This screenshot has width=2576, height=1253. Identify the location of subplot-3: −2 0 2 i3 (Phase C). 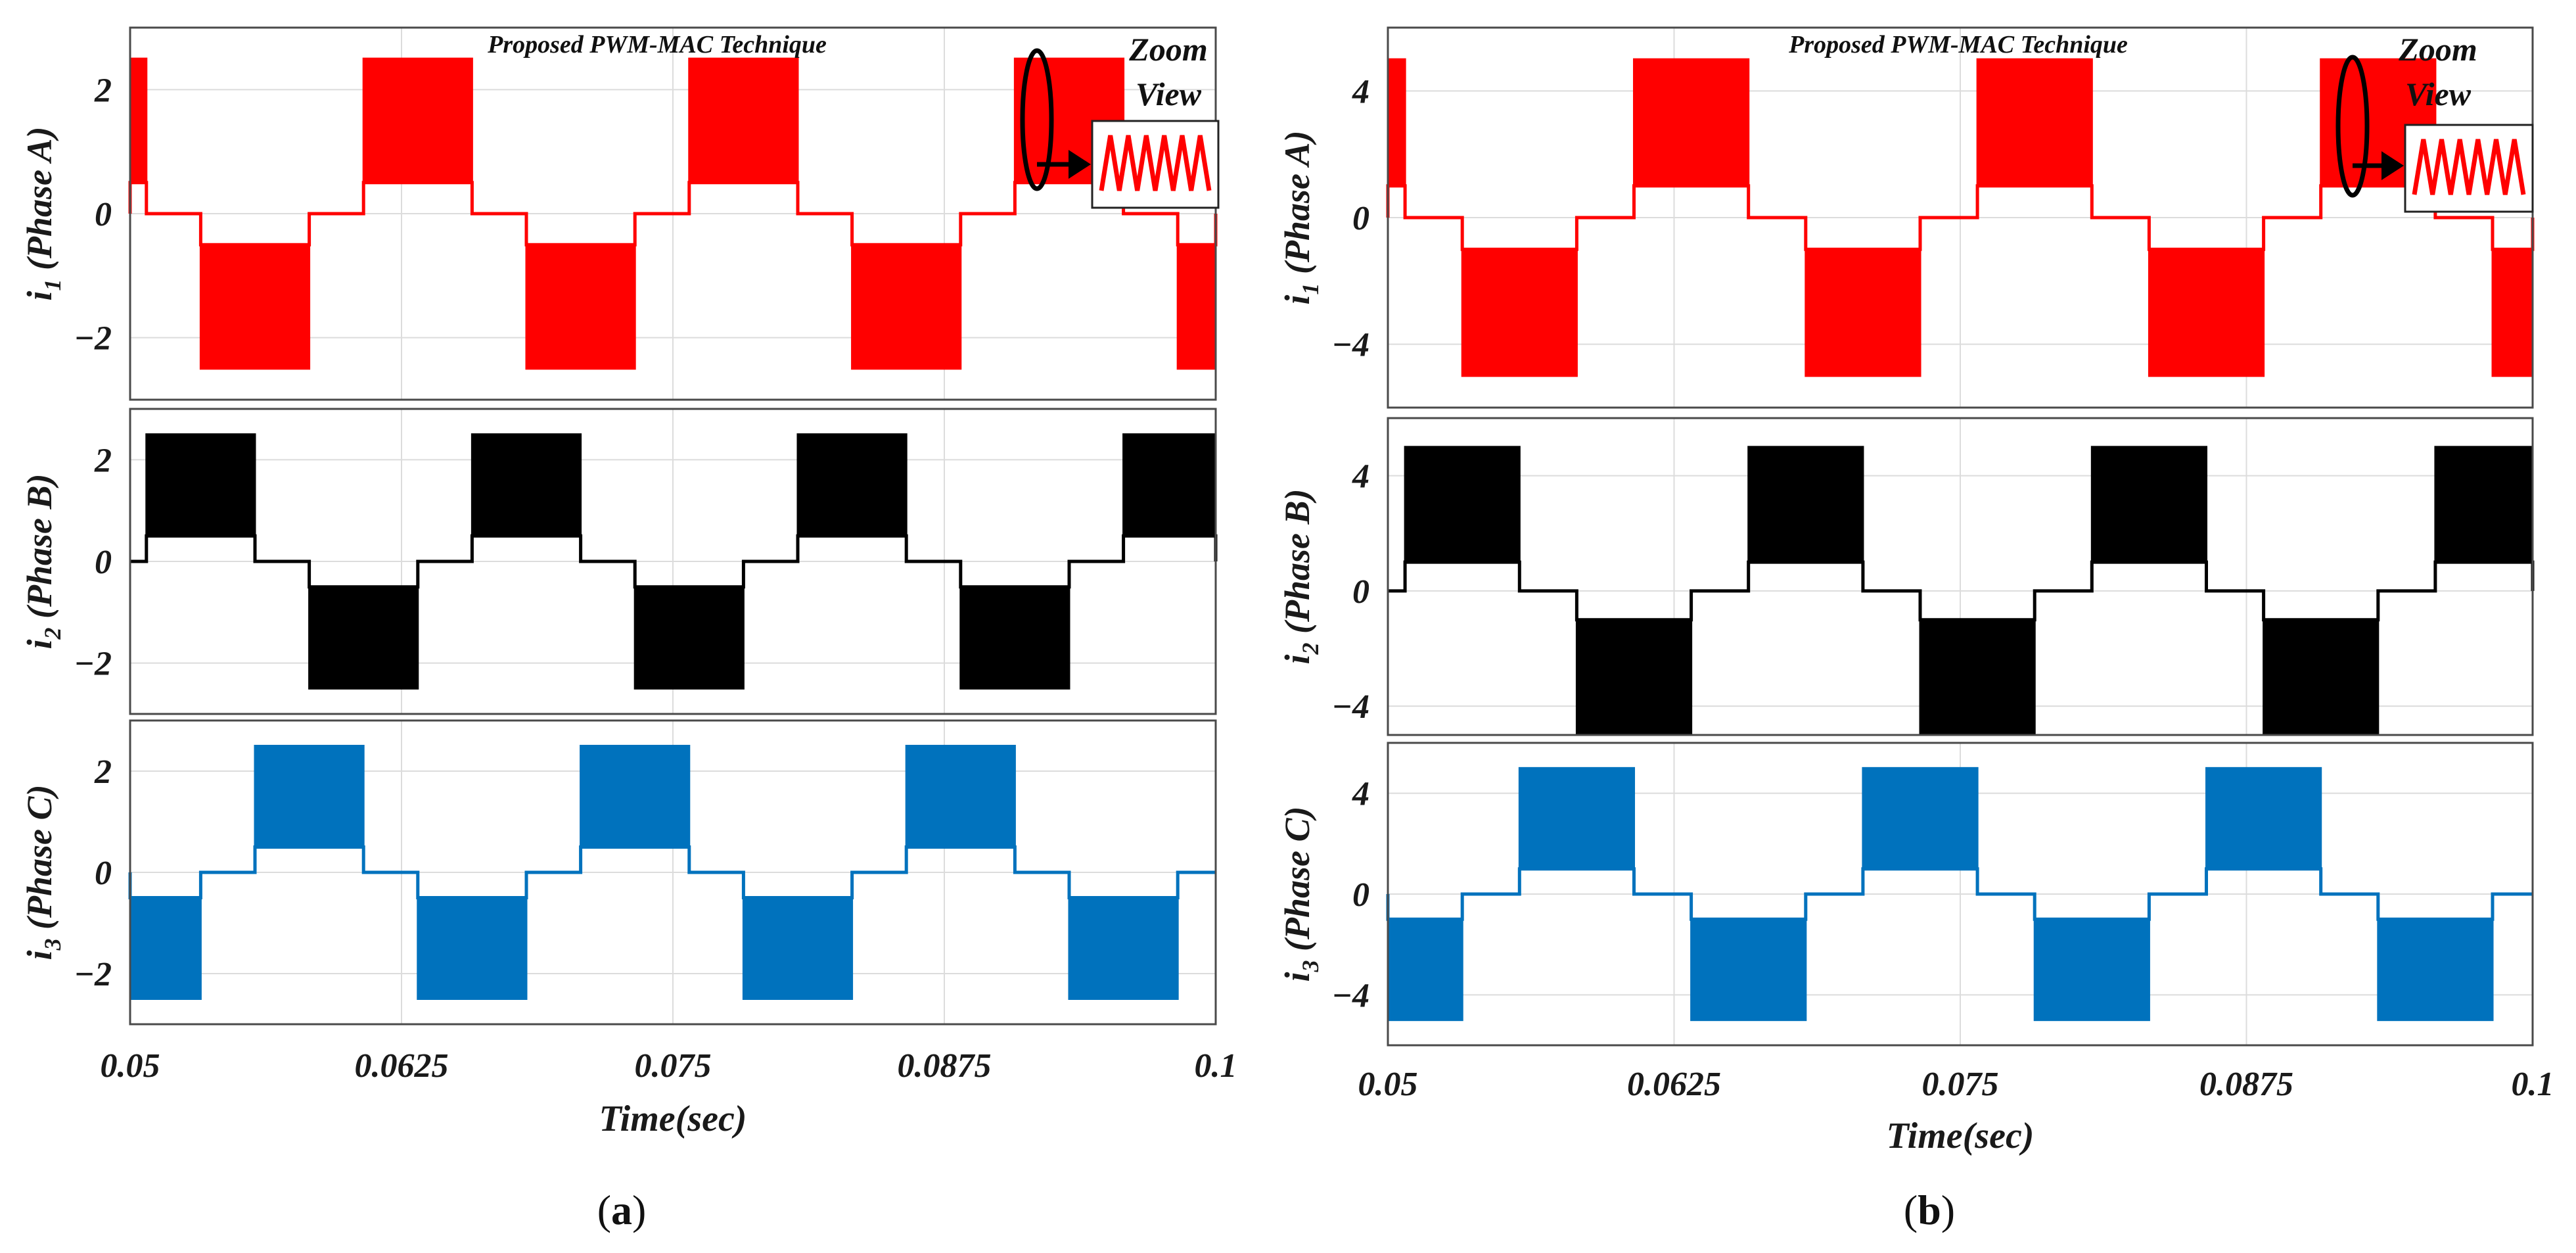
(618, 872).